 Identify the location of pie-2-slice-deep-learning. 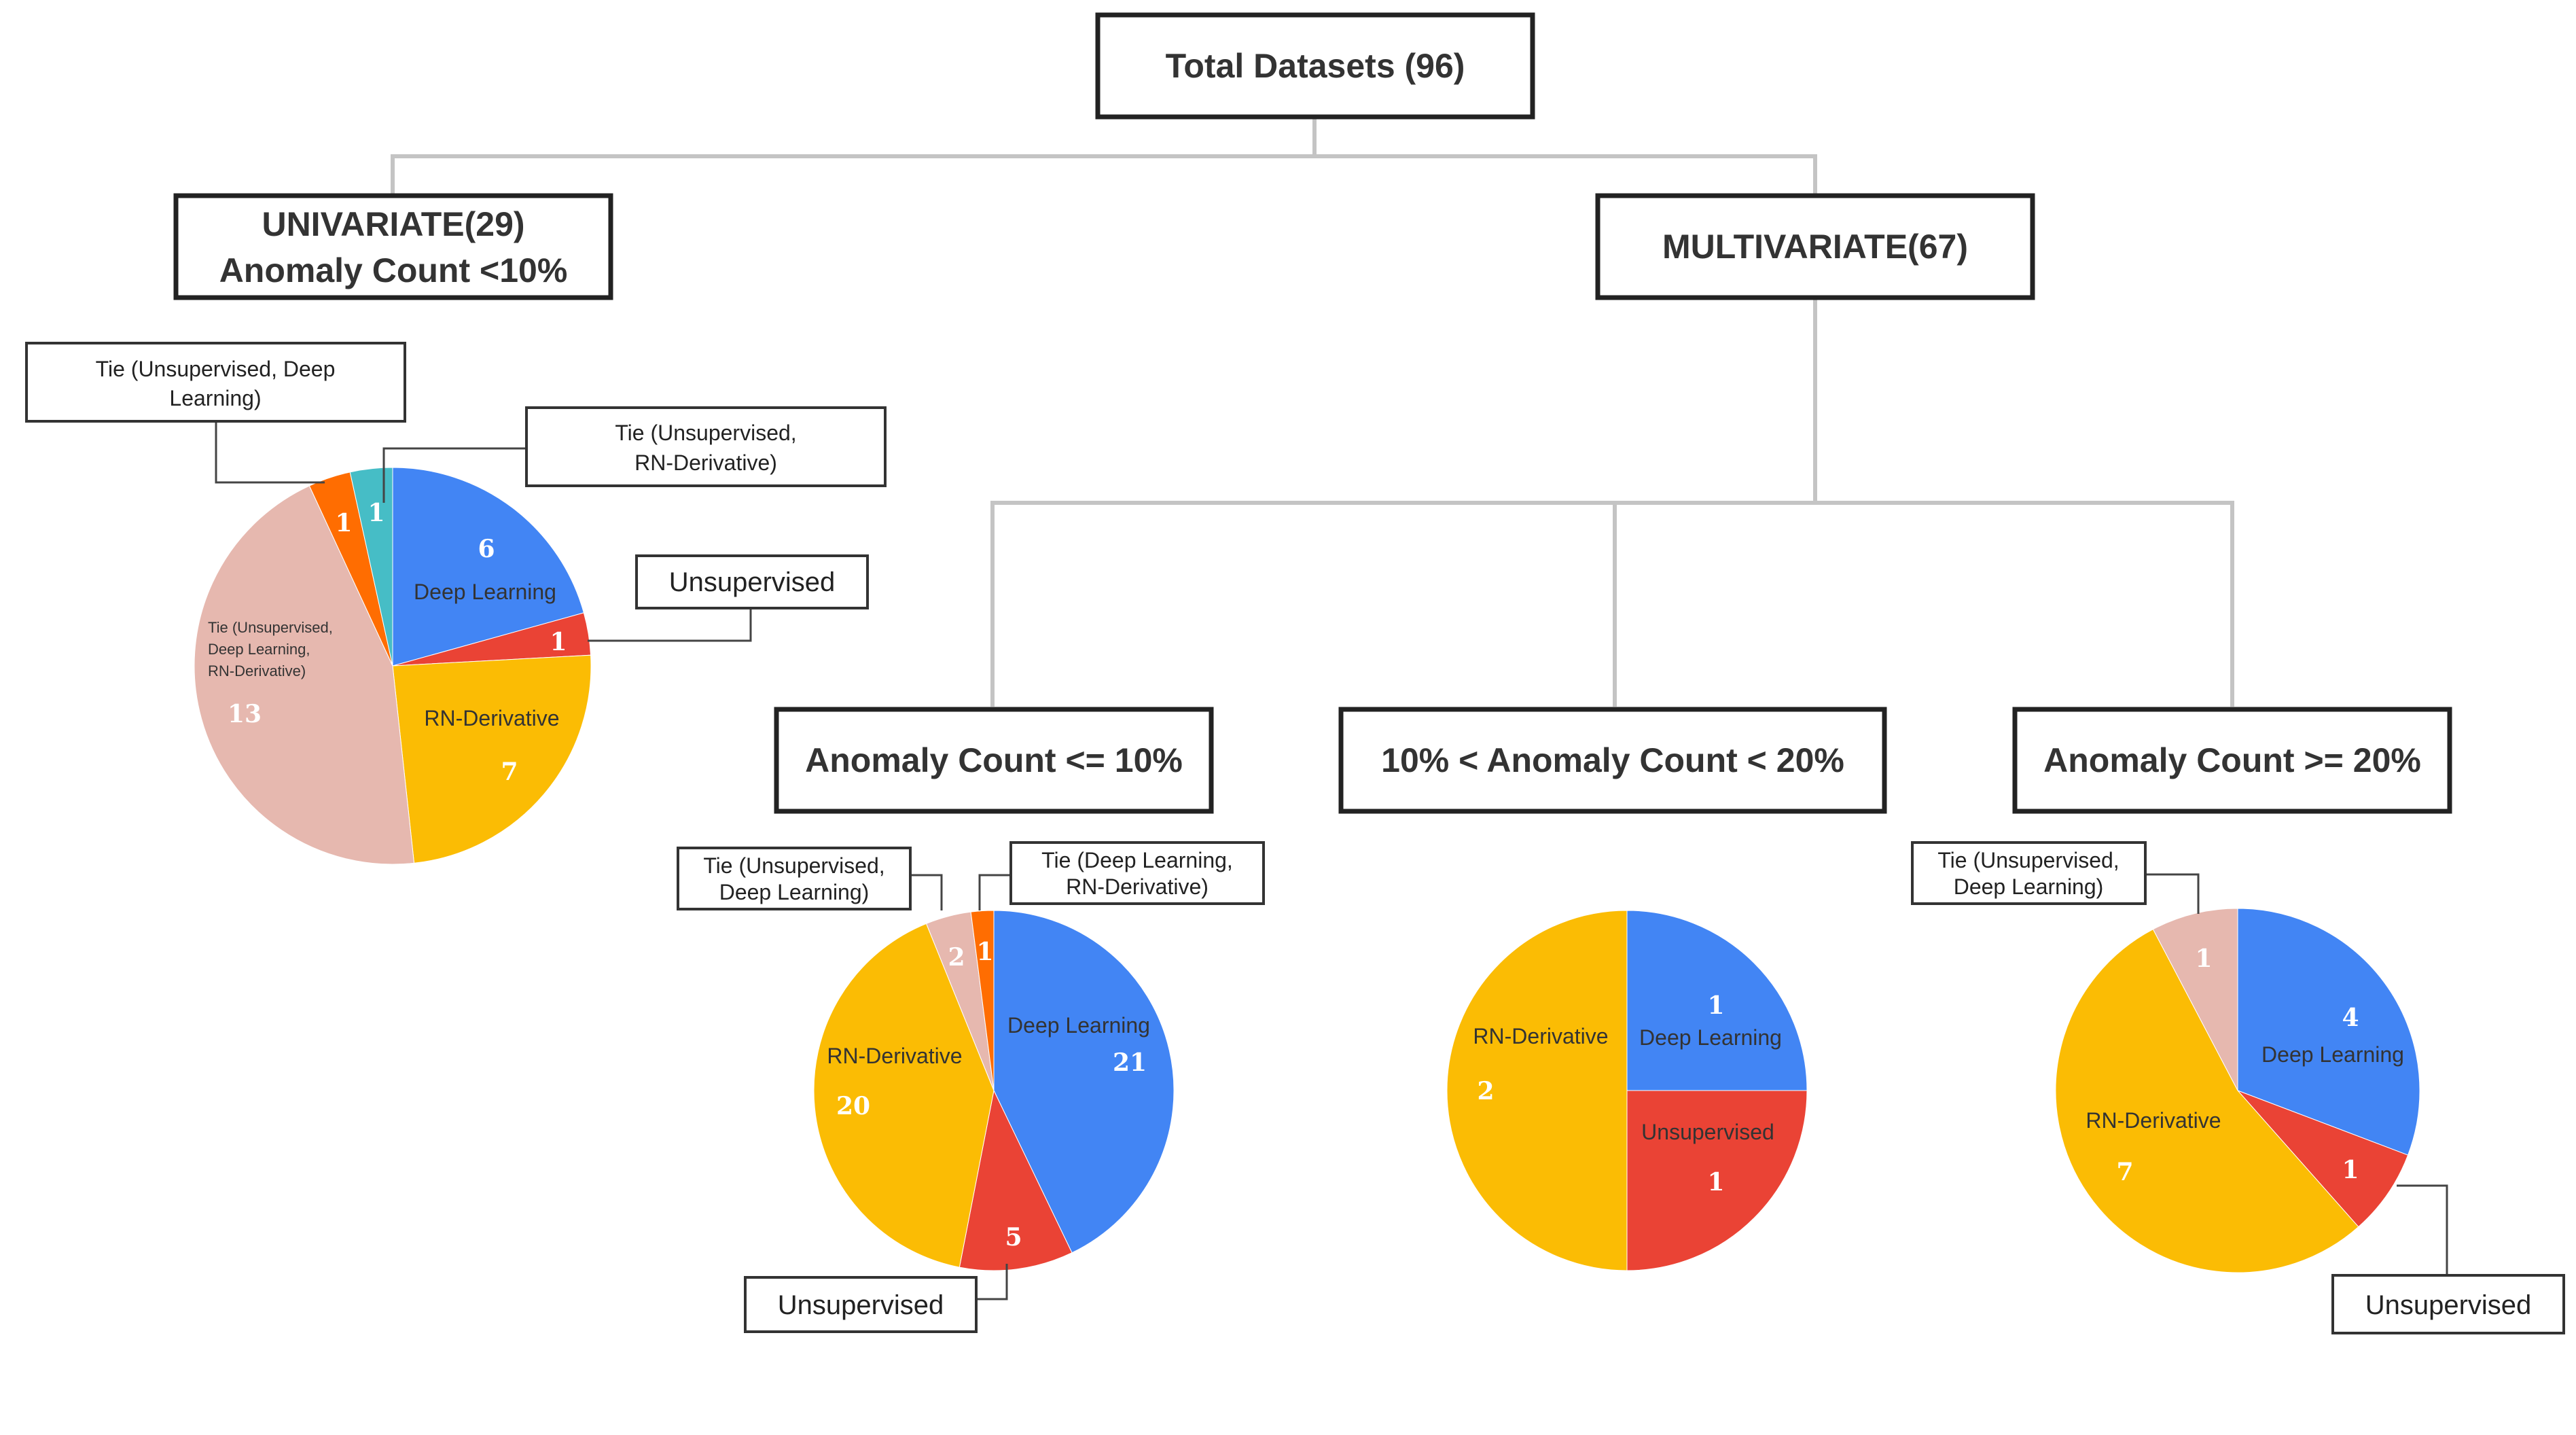
(1717, 1000).